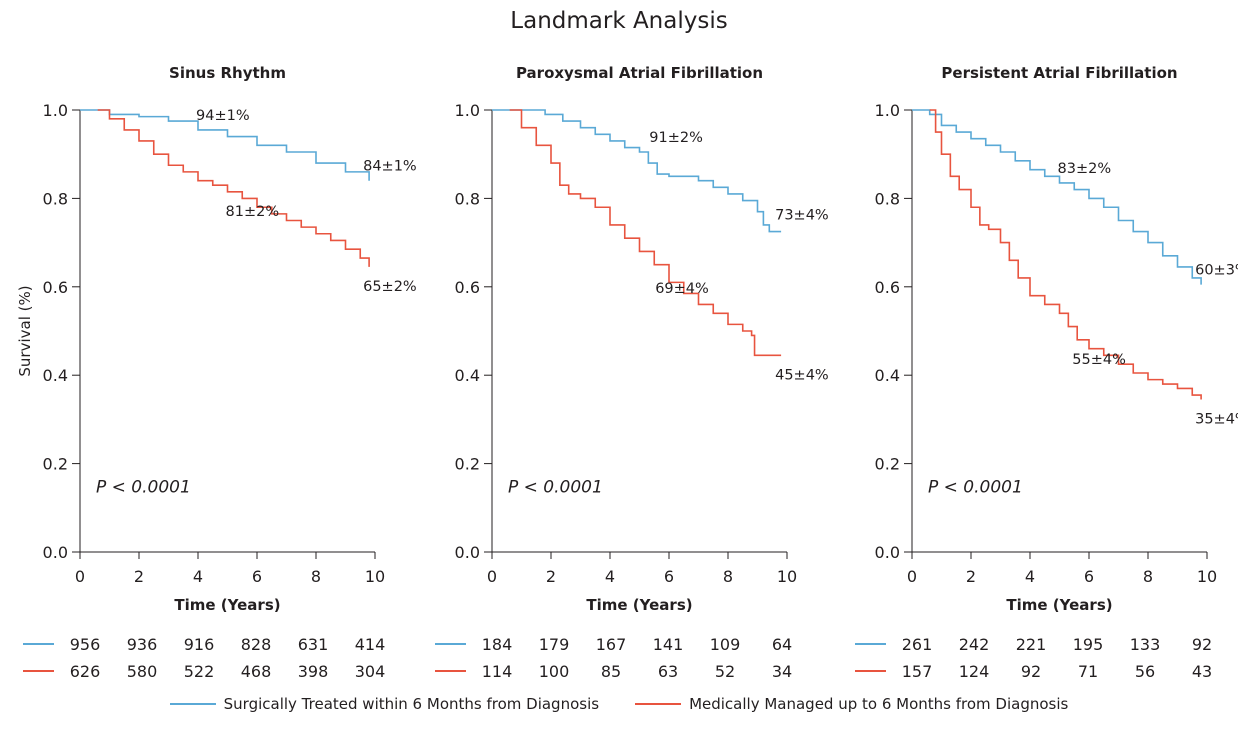  I want to click on at-risk-count: 631, so click(313, 644).